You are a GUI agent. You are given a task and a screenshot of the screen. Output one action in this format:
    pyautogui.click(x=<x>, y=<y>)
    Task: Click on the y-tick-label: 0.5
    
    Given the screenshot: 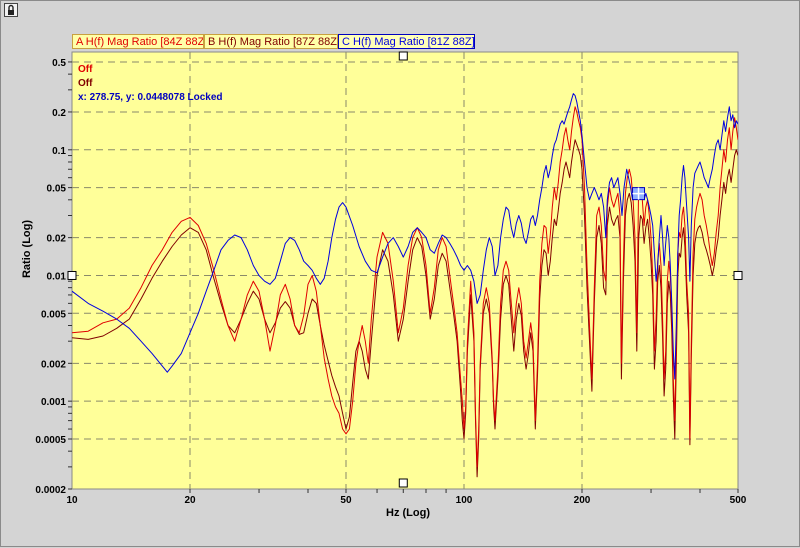 What is the action you would take?
    pyautogui.click(x=59, y=63)
    